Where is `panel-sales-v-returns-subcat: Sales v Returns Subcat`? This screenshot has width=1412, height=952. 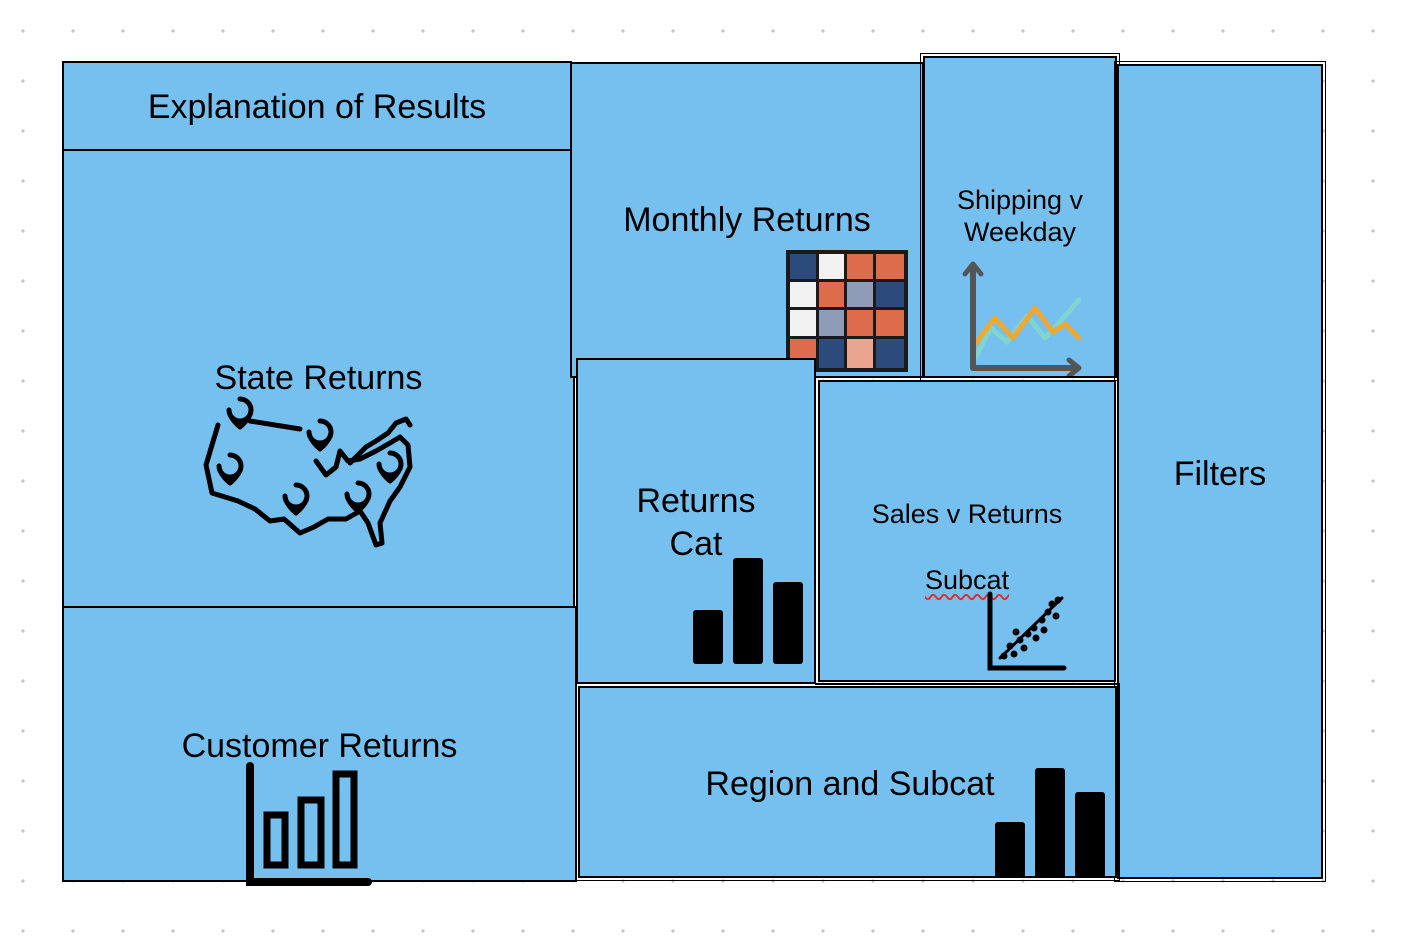
panel-sales-v-returns-subcat: Sales v Returns Subcat is located at coordinates (967, 531).